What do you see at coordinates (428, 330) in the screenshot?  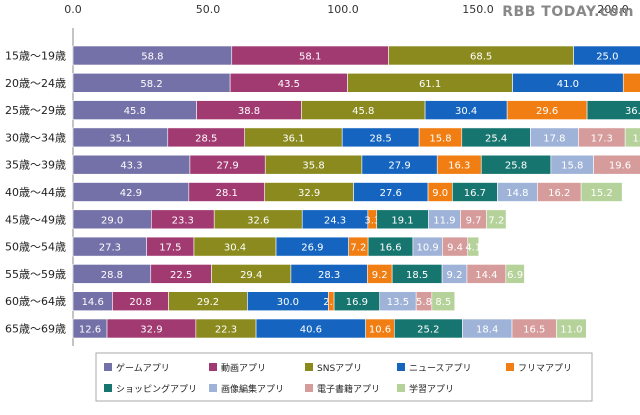 I see `data-label: 25.2` at bounding box center [428, 330].